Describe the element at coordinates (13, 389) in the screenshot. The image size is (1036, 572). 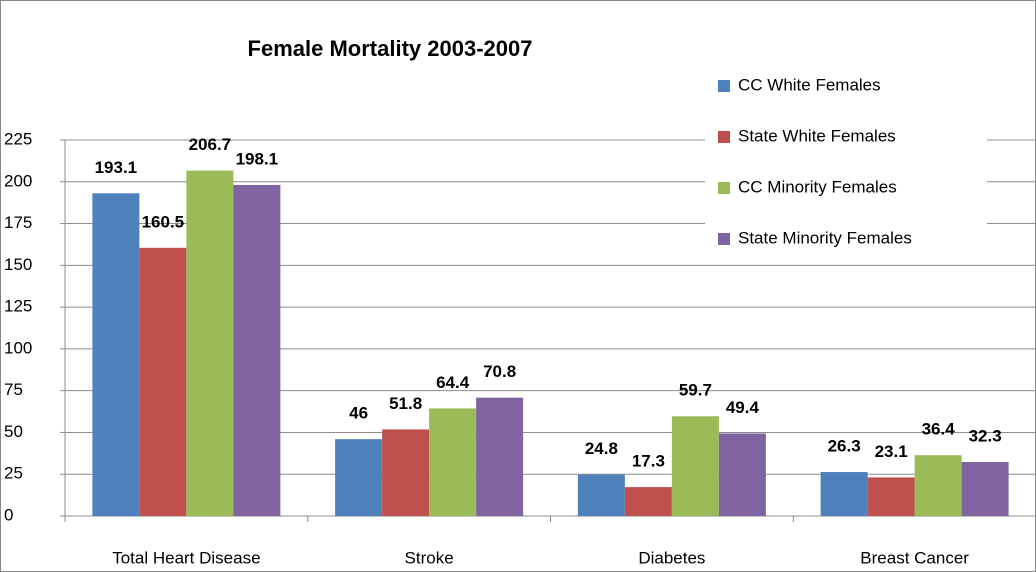
I see `y-tick-label: 75` at that location.